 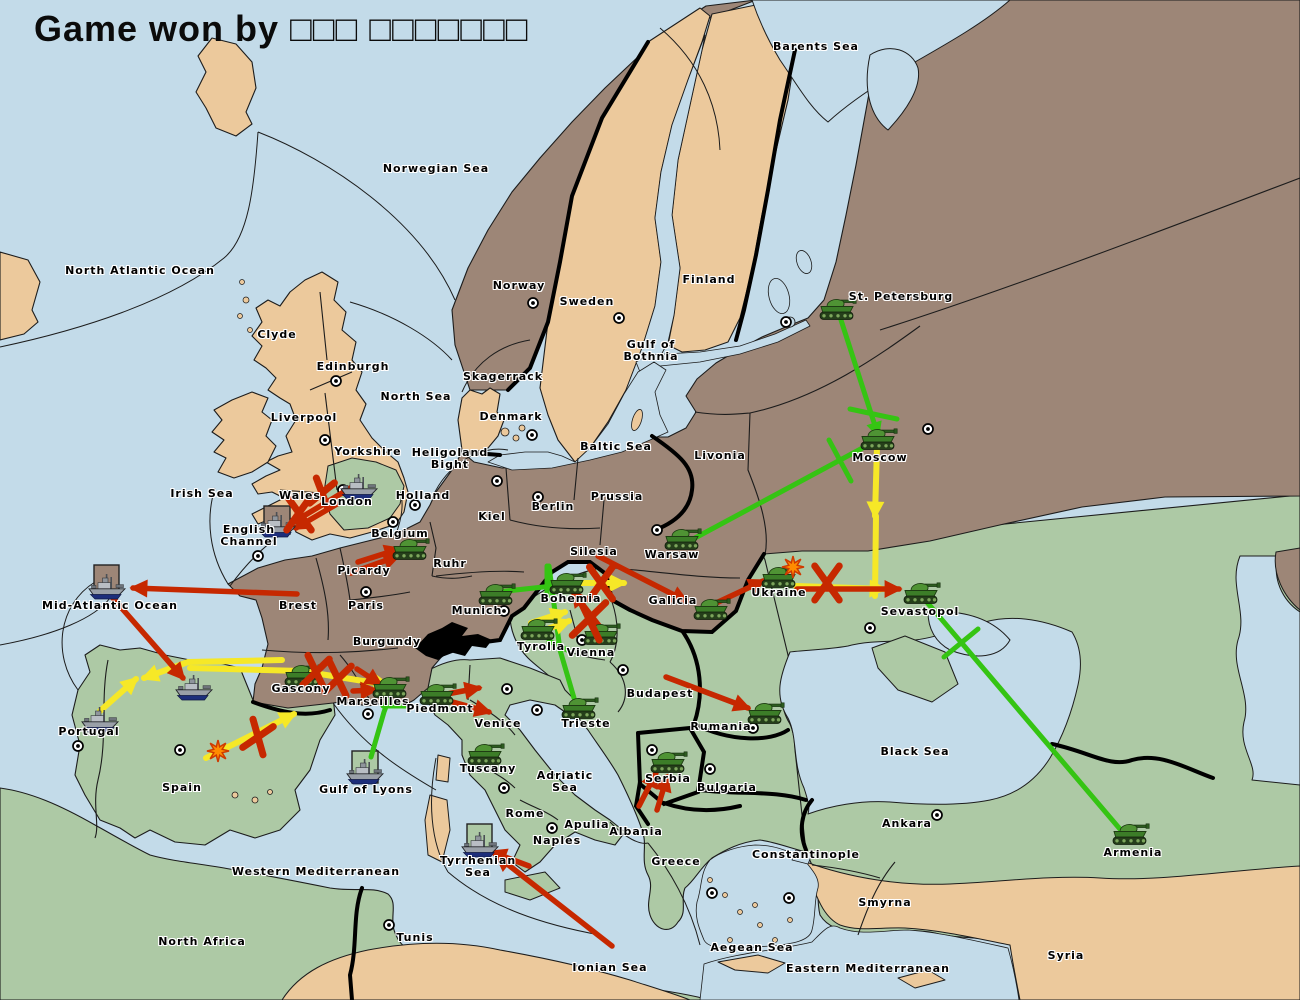 What do you see at coordinates (578, 416) in the screenshot?
I see `sea-baltic` at bounding box center [578, 416].